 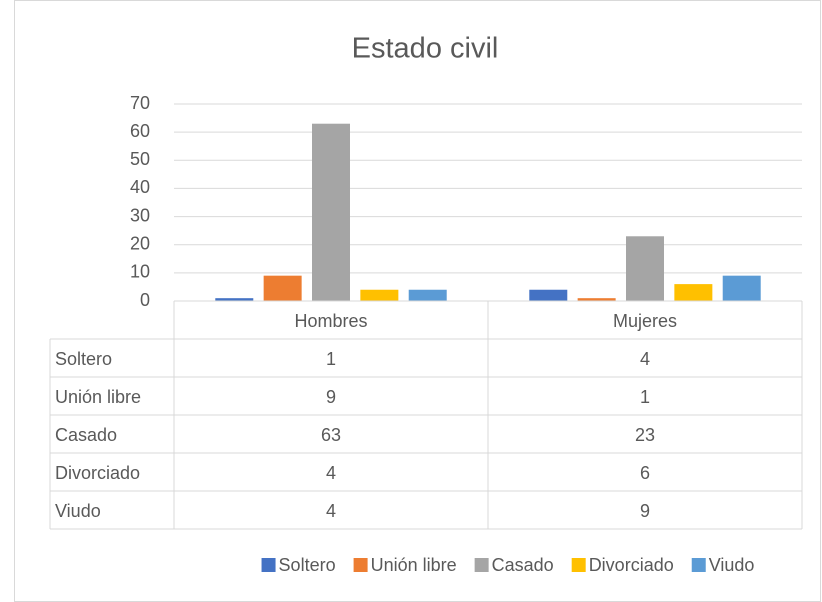 What do you see at coordinates (645, 473) in the screenshot?
I see `table-cell: 6` at bounding box center [645, 473].